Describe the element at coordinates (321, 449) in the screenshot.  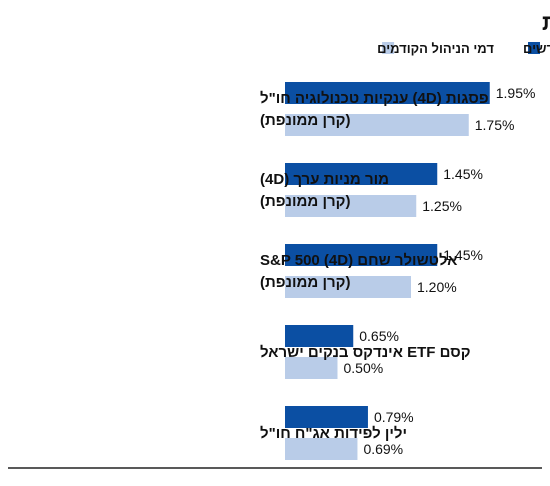
I see `bar-s1-c4` at that location.